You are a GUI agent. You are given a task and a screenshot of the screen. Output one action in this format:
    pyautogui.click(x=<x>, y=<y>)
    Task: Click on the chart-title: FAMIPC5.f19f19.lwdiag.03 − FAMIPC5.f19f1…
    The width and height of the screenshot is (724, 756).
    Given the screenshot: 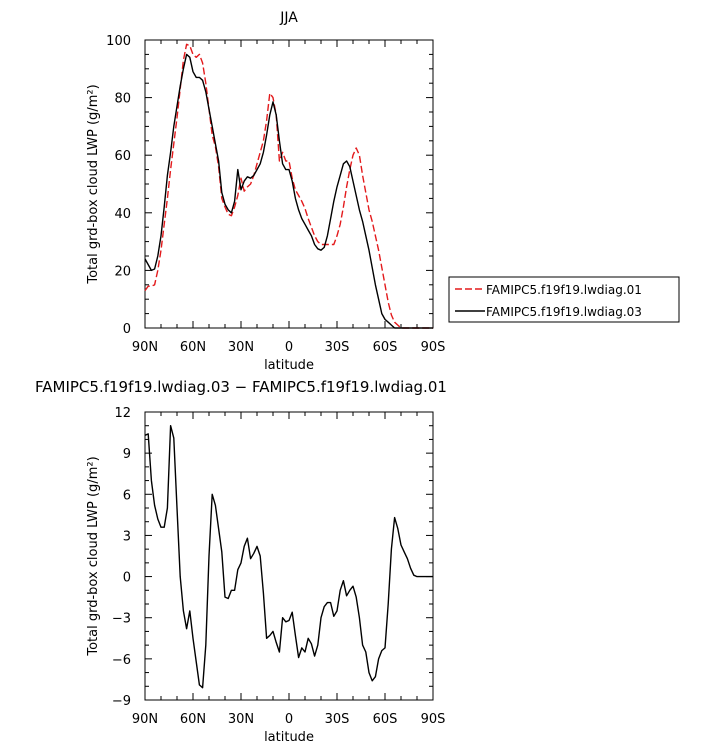 What is the action you would take?
    pyautogui.click(x=241, y=387)
    